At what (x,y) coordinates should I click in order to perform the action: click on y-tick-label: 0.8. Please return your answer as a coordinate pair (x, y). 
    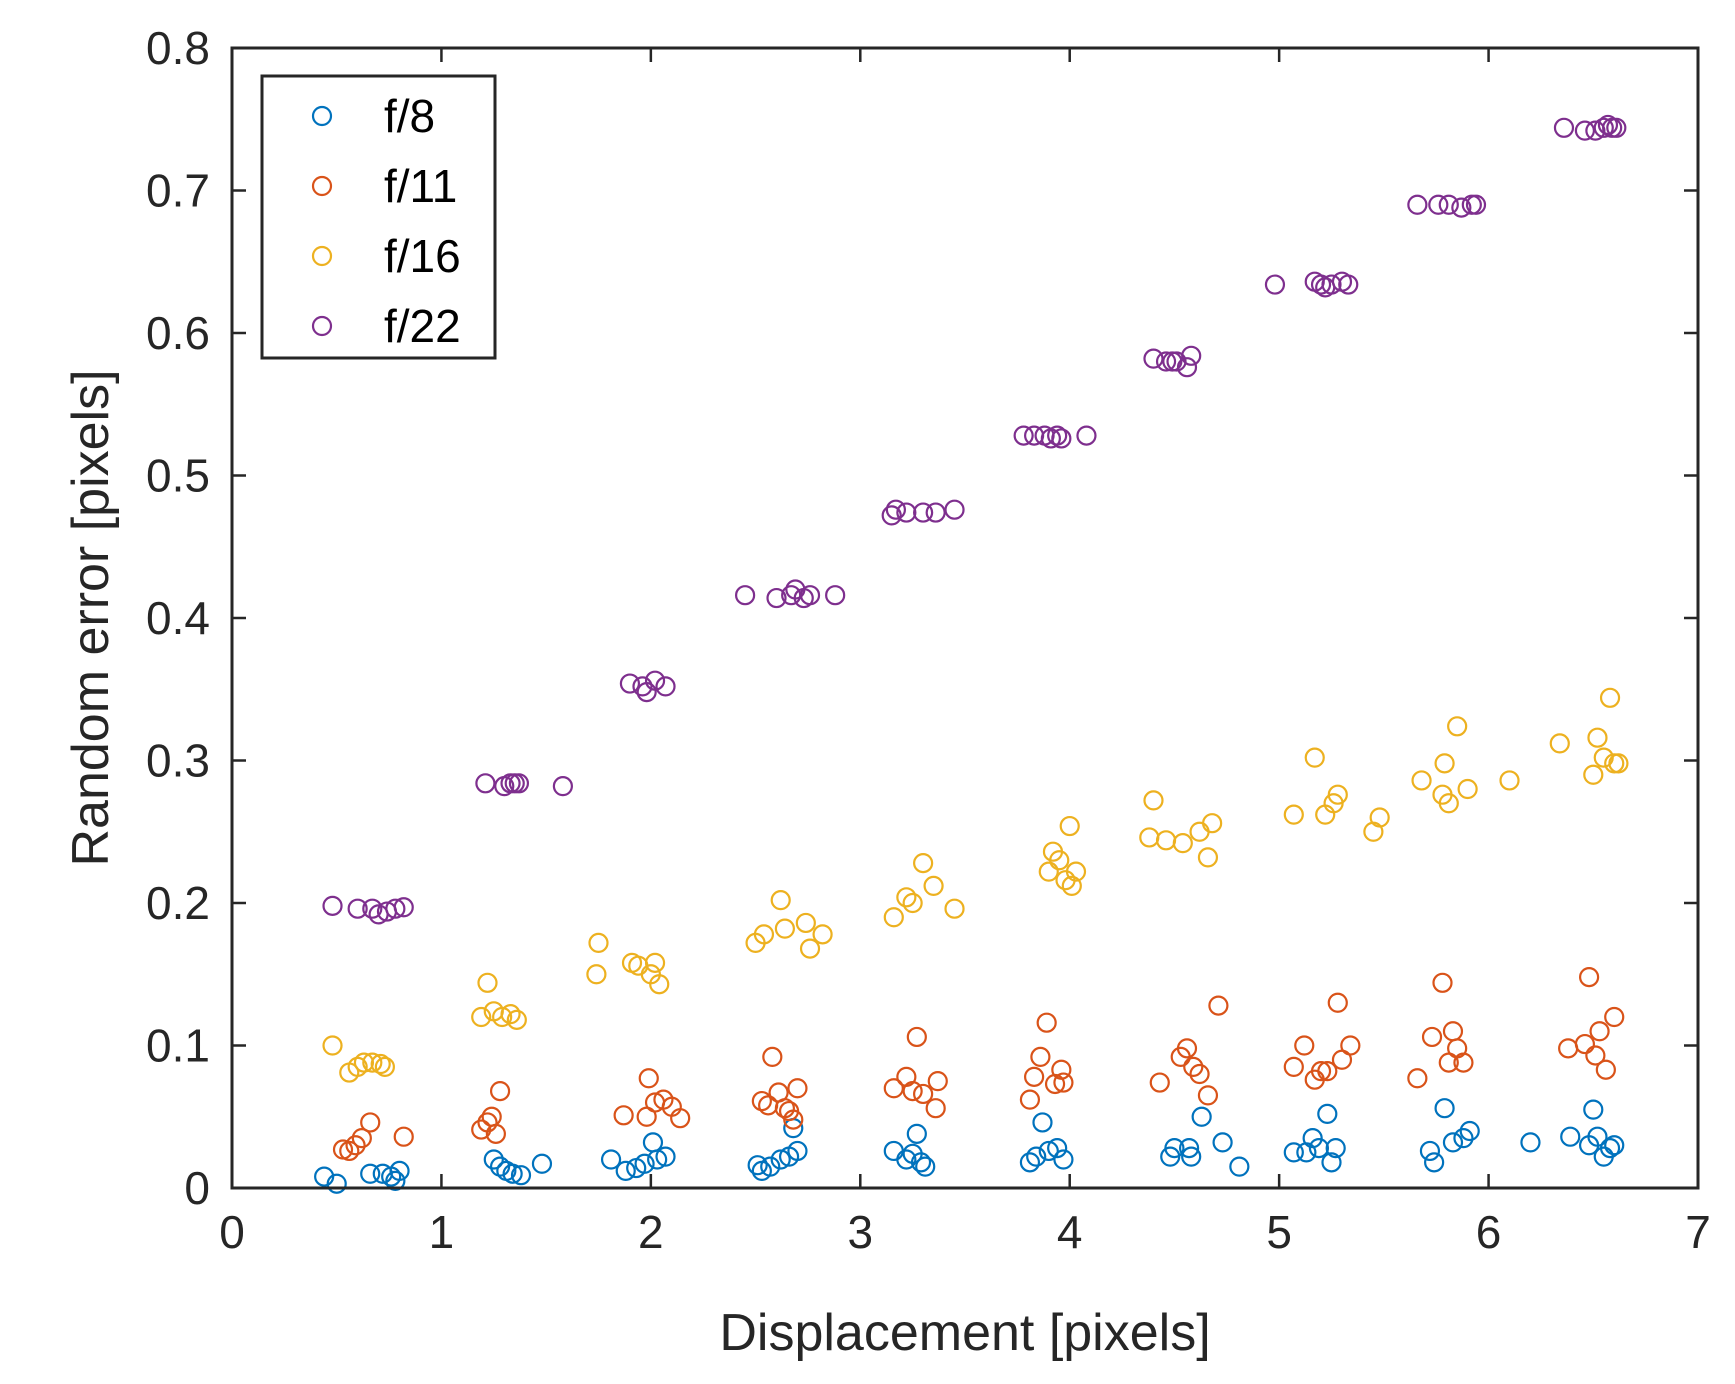
    Looking at the image, I should click on (178, 48).